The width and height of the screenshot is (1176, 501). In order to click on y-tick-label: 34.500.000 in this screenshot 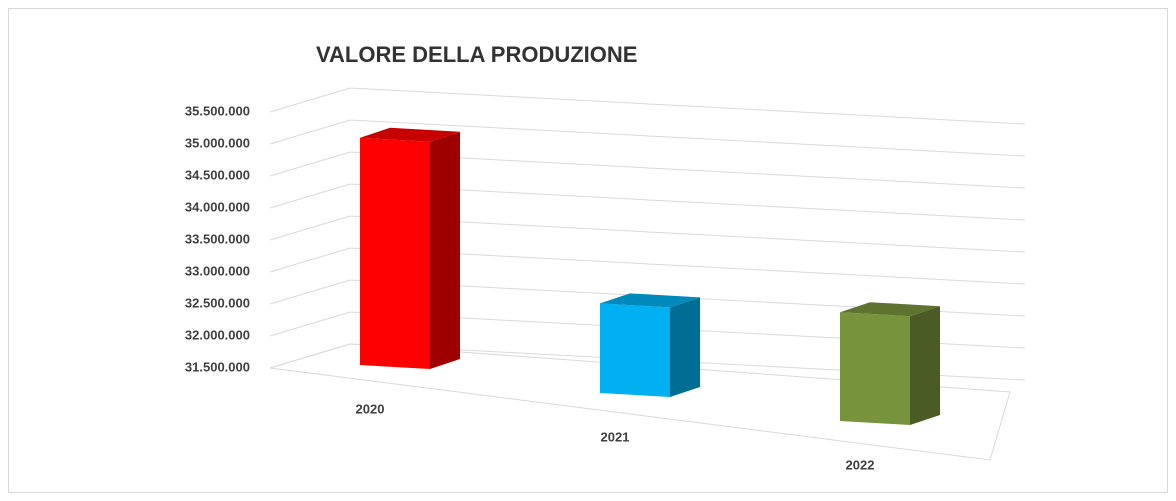, I will do `click(217, 174)`.